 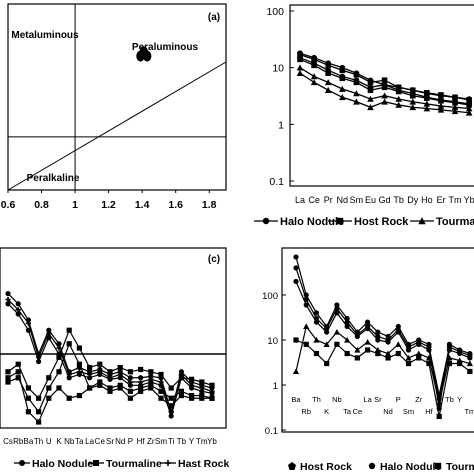 I want to click on panel-b-legend-label: Tourma, so click(x=455, y=222).